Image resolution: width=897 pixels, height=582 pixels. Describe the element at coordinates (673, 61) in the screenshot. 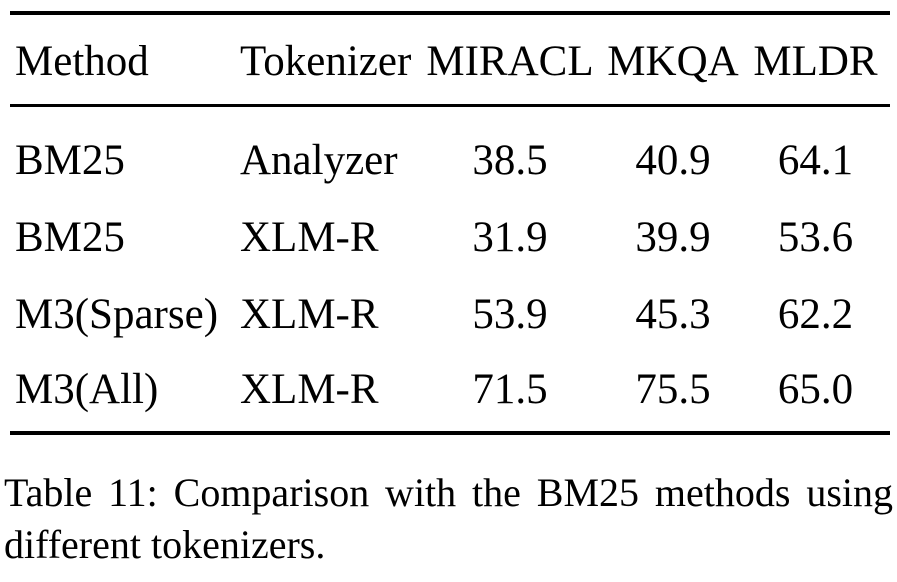

I see `col-header-mkqa: MKQA` at that location.